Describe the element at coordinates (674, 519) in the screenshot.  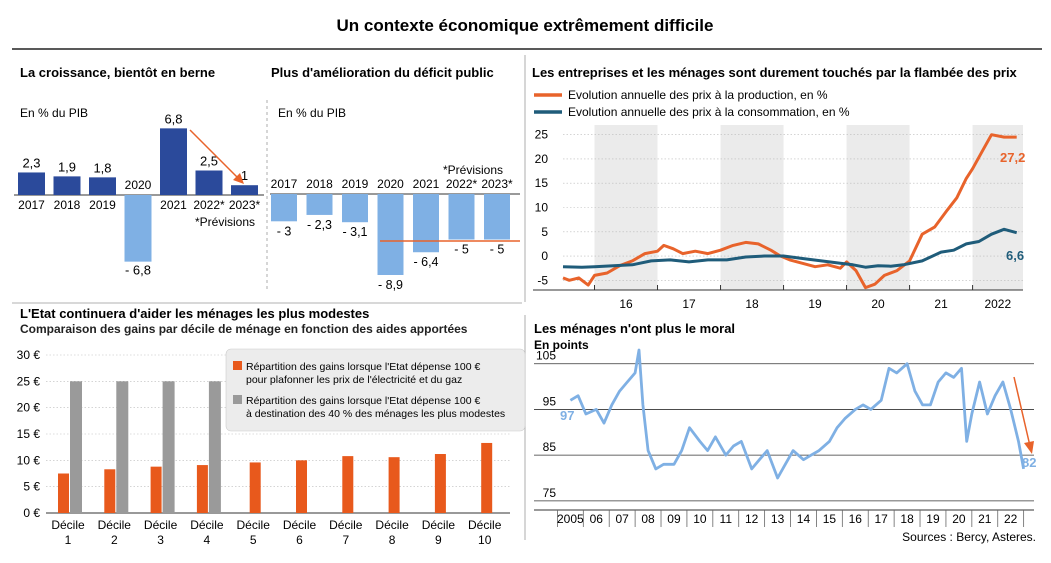
I see `morale-xtick-4: 09` at that location.